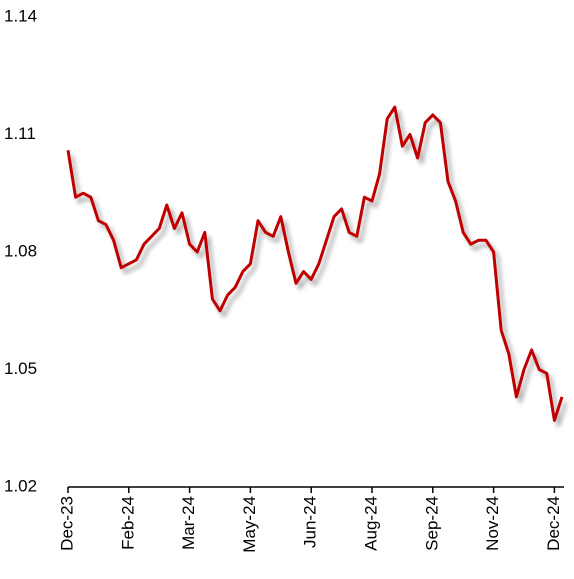 The height and width of the screenshot is (579, 574). What do you see at coordinates (431, 523) in the screenshot?
I see `x-tick-label: Sep-24` at bounding box center [431, 523].